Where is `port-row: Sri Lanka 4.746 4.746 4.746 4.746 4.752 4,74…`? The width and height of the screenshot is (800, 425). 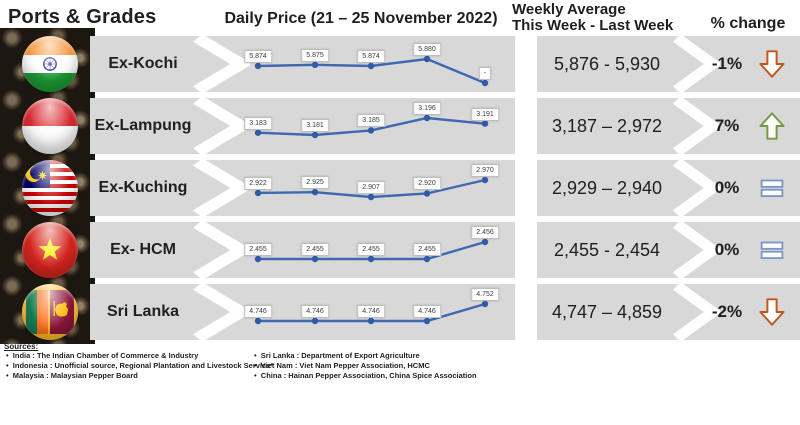
port-row: Sri Lanka 4.746 4.746 4.746 4.746 4.752 4,74… is located at coordinates (400, 312).